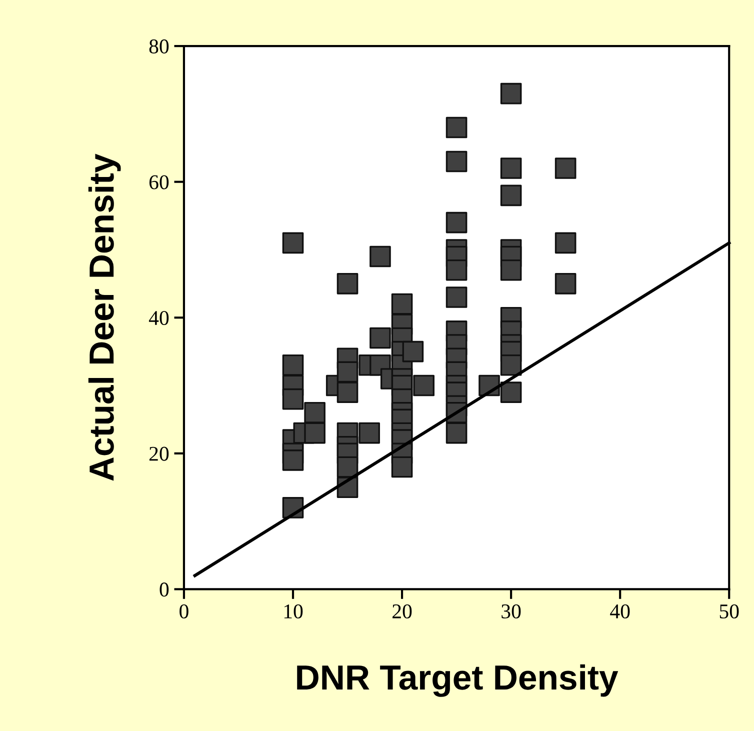 This screenshot has width=754, height=731. Describe the element at coordinates (159, 182) in the screenshot. I see `y-tick-label: 60` at that location.